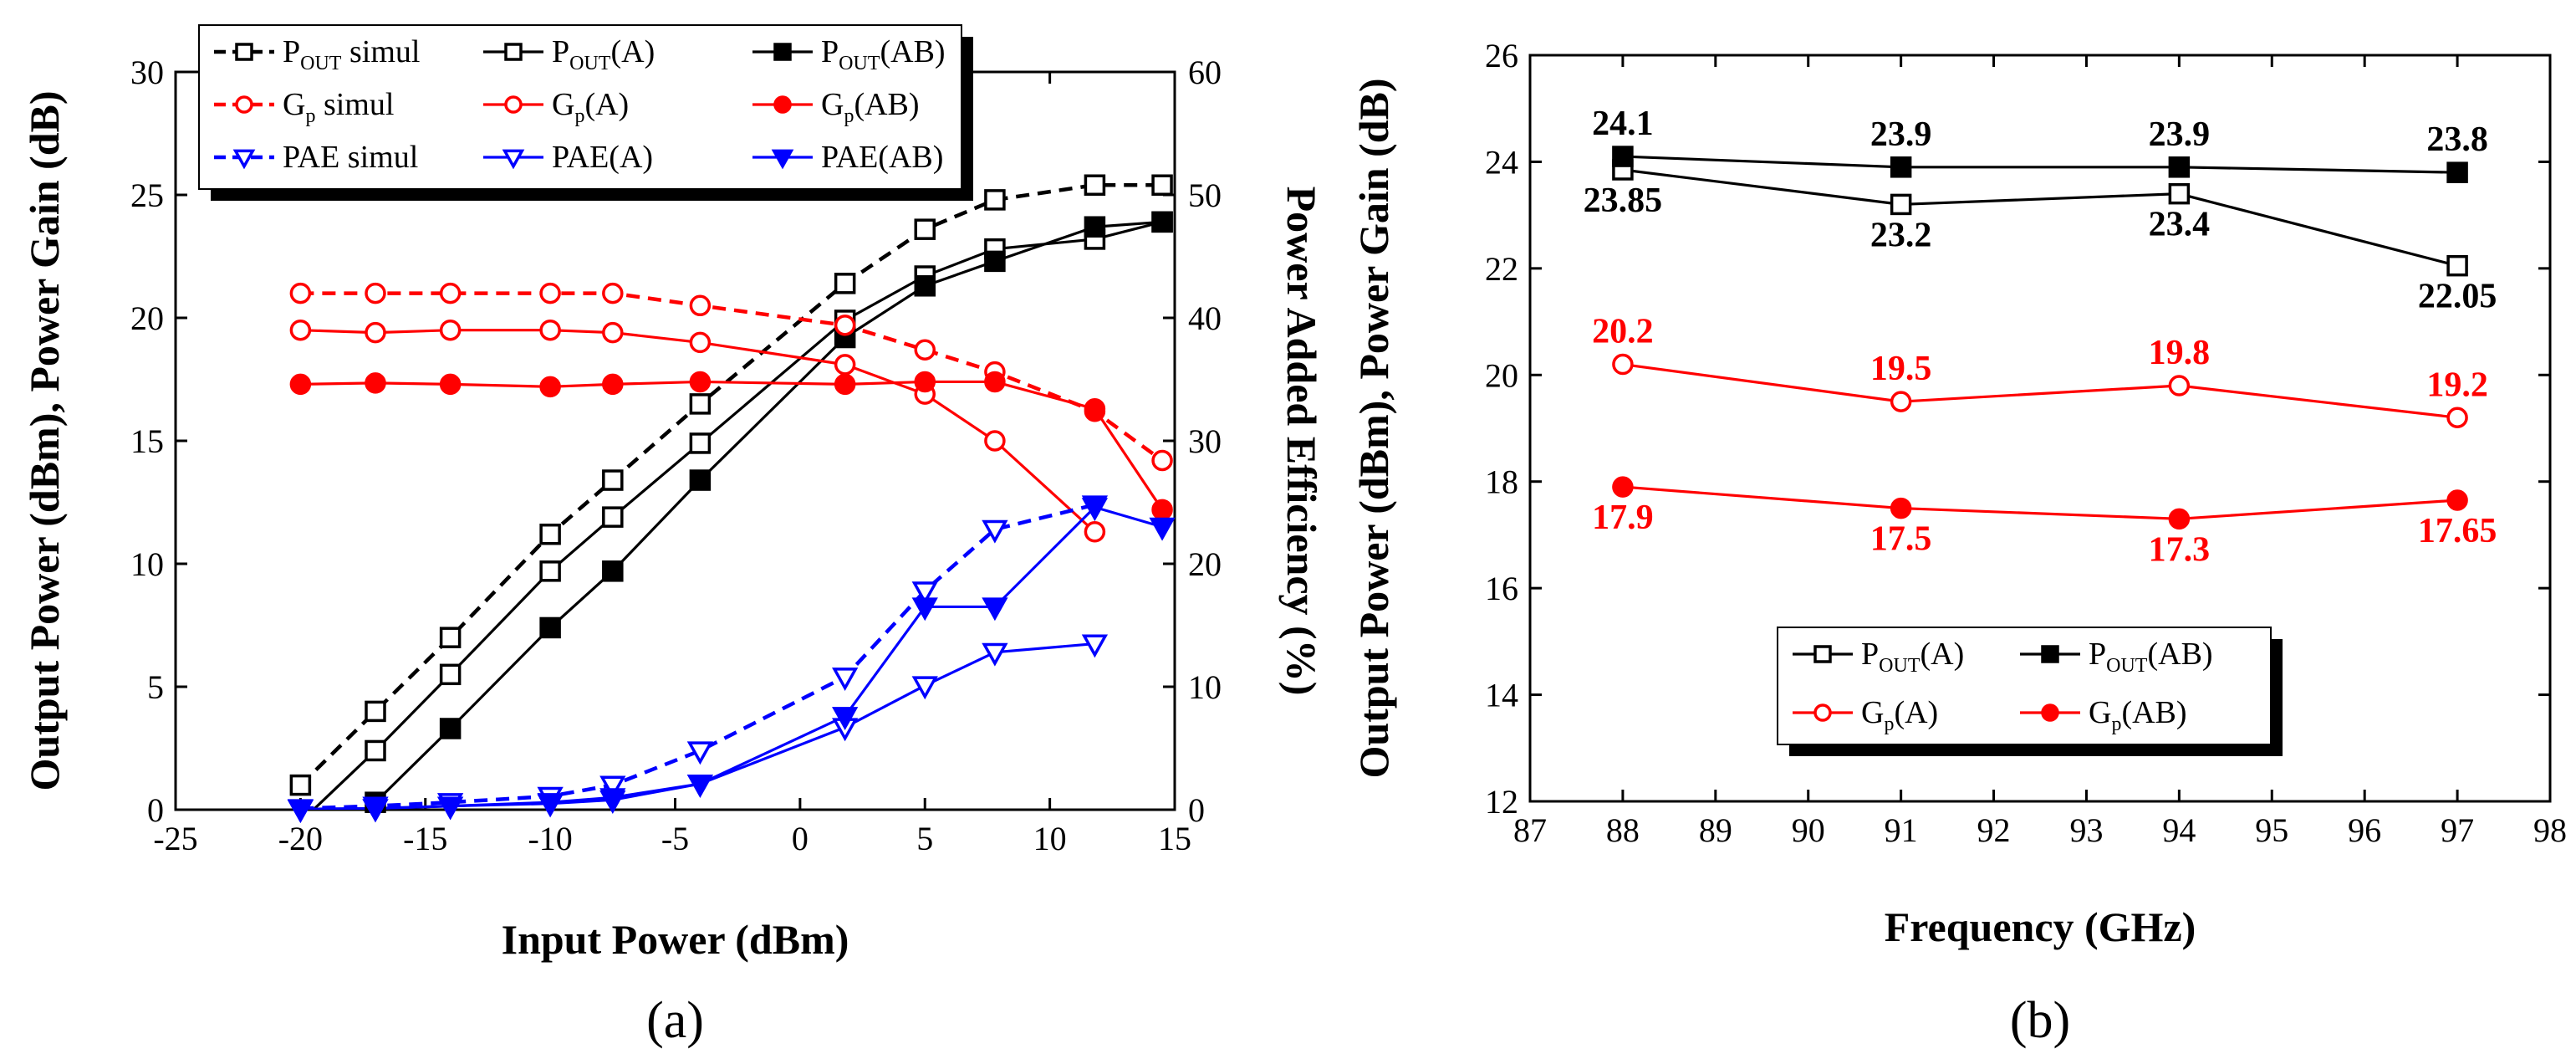 This screenshot has height=1064, width=2576. What do you see at coordinates (1501, 162) in the screenshot?
I see `y-tick-label: 24` at bounding box center [1501, 162].